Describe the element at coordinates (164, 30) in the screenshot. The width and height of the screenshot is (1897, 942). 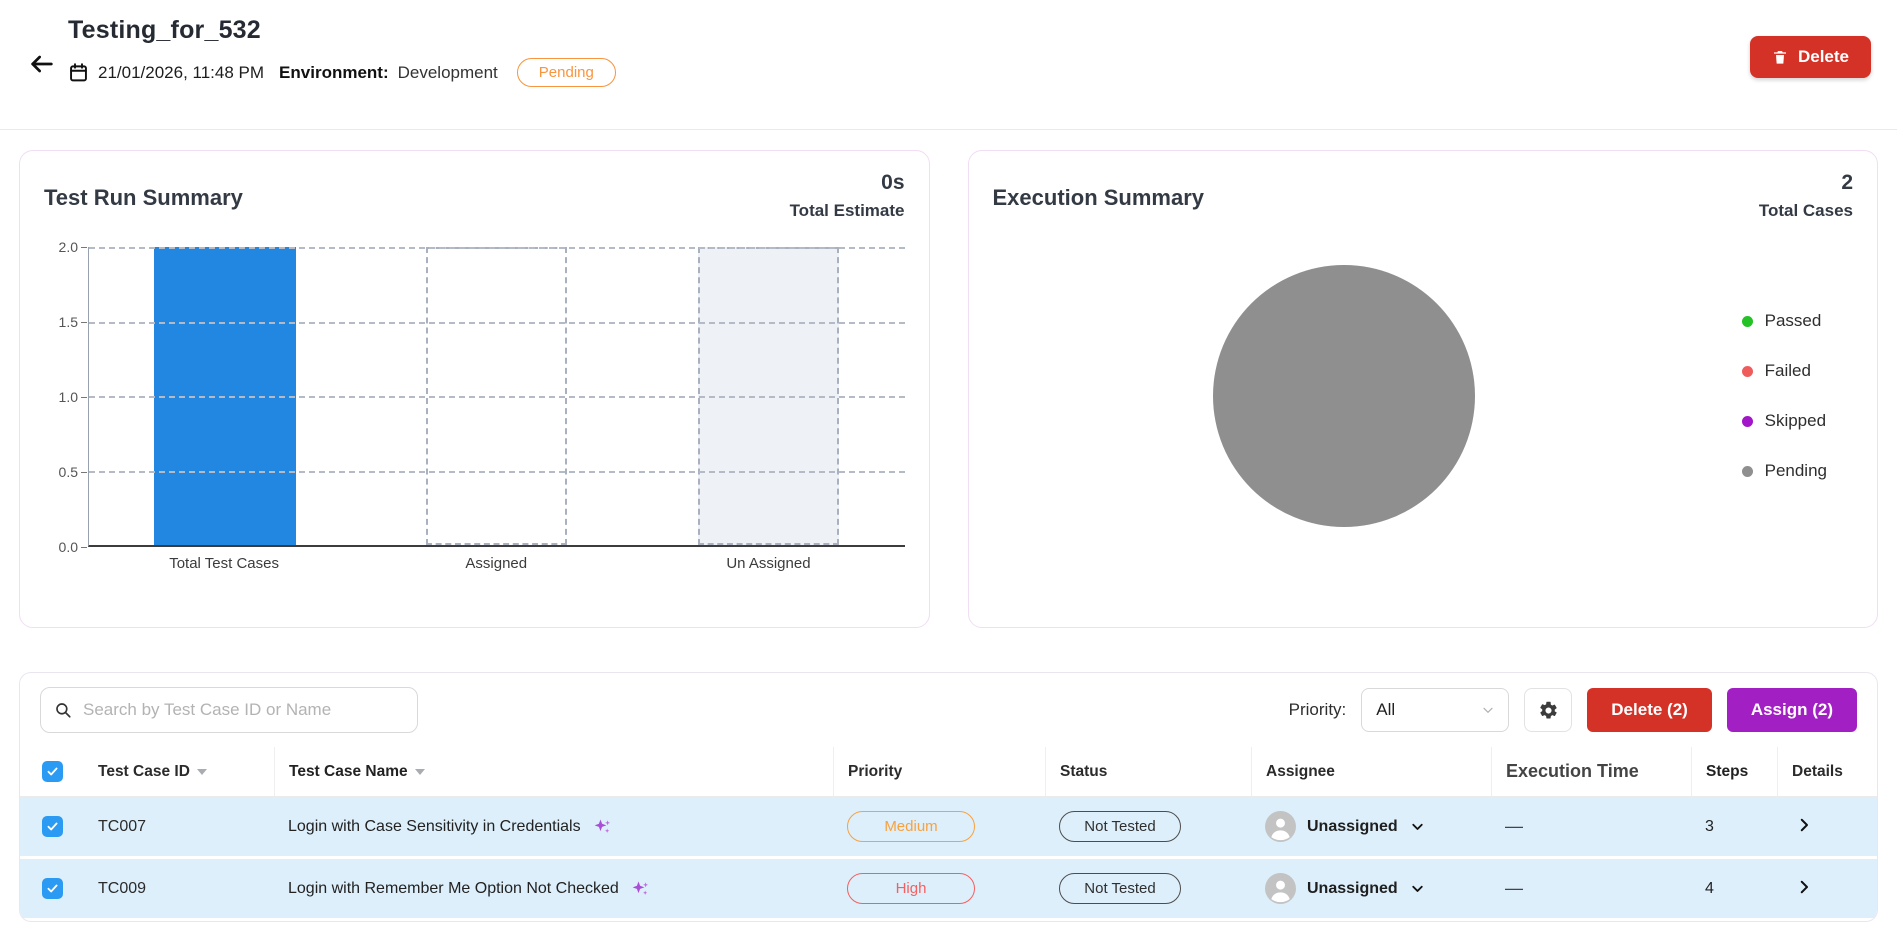
I see `page-title: Testing_for_532` at that location.